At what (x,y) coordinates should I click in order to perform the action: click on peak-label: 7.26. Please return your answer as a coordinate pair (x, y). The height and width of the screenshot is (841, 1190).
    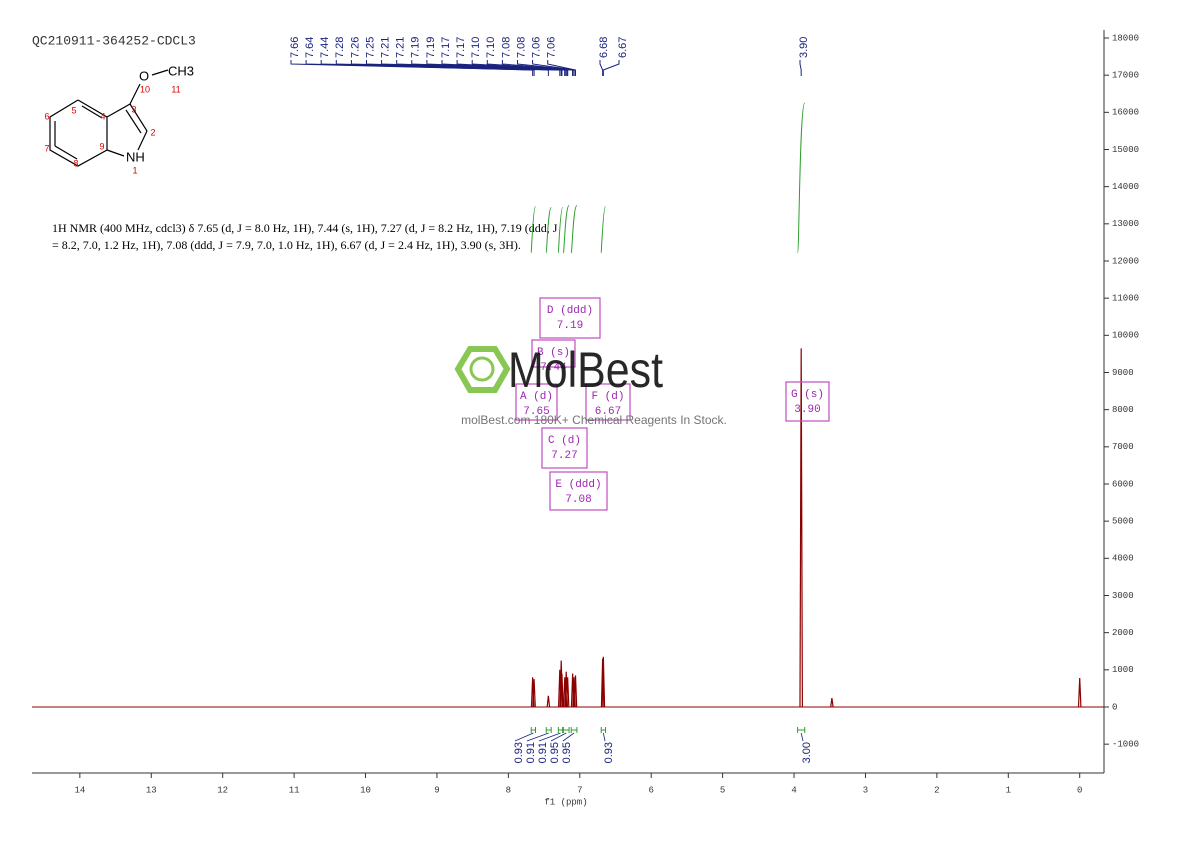
    Looking at the image, I should click on (355, 47).